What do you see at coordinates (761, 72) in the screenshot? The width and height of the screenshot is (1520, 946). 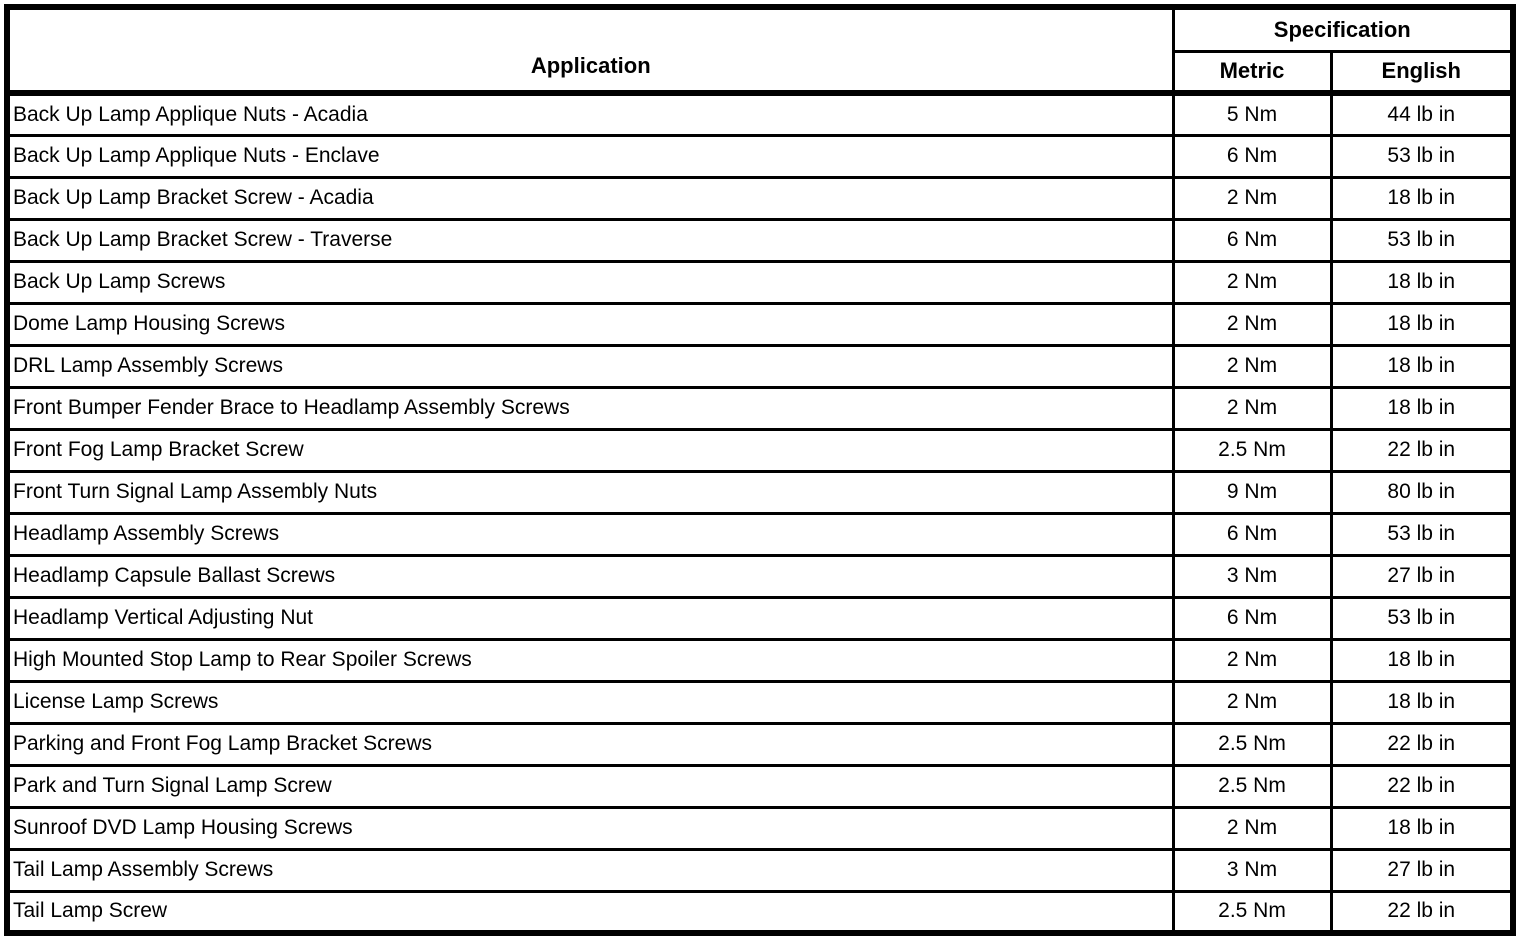 I see `header-row-units: Metric English` at bounding box center [761, 72].